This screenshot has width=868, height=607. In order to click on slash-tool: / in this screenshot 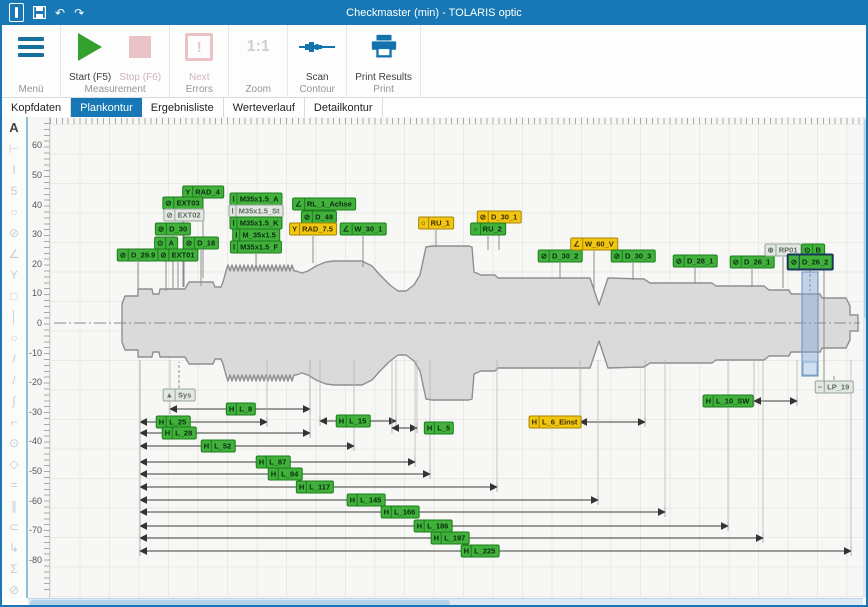, I will do `click(14, 358)`.